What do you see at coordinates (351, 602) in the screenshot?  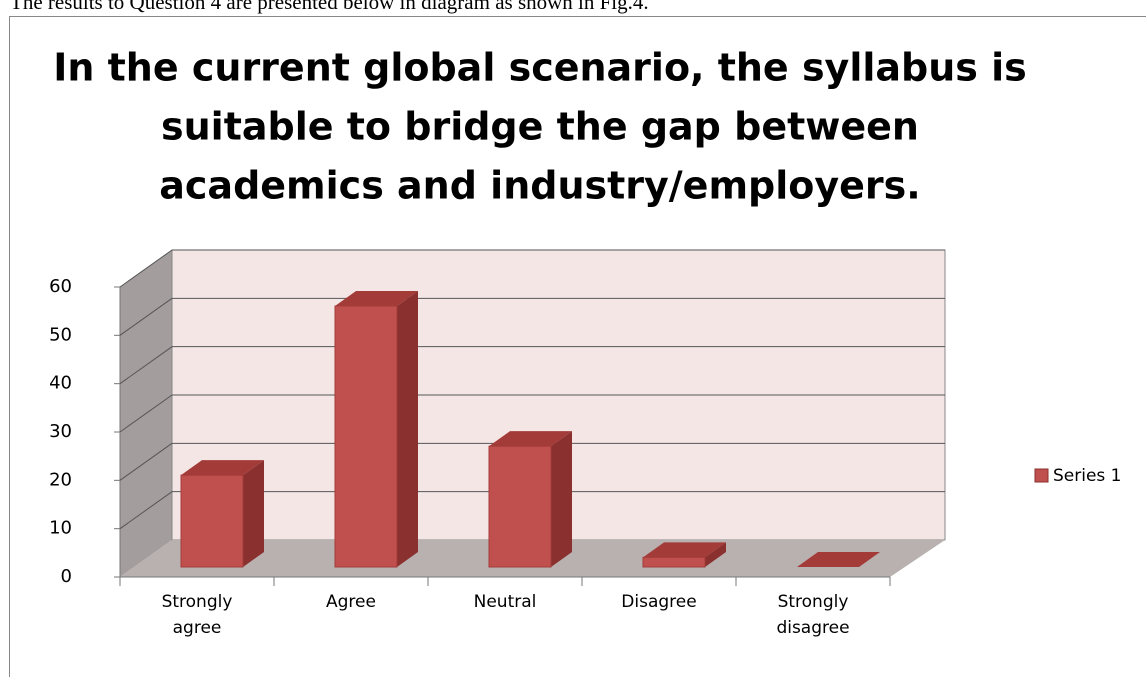 I see `x-tick-label: Agree` at bounding box center [351, 602].